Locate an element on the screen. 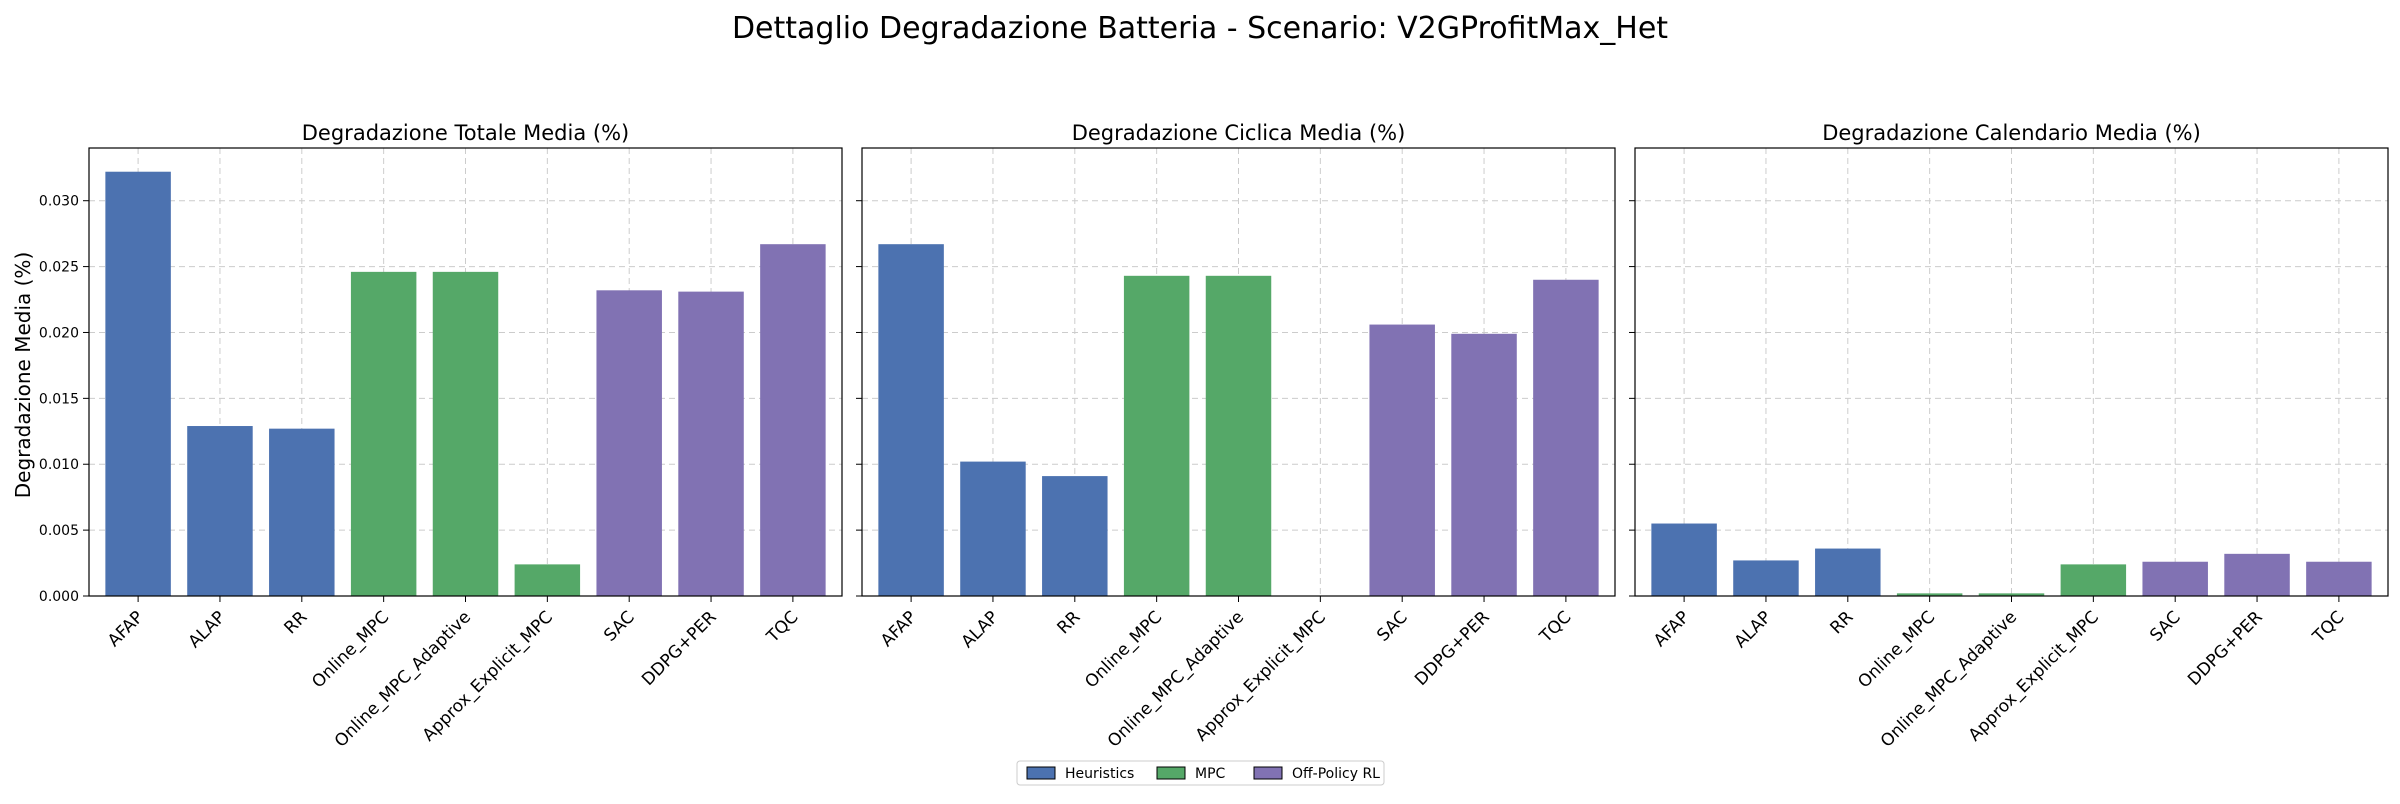 The height and width of the screenshot is (804, 2400). y-tick-label: 0.030 is located at coordinates (59, 202).